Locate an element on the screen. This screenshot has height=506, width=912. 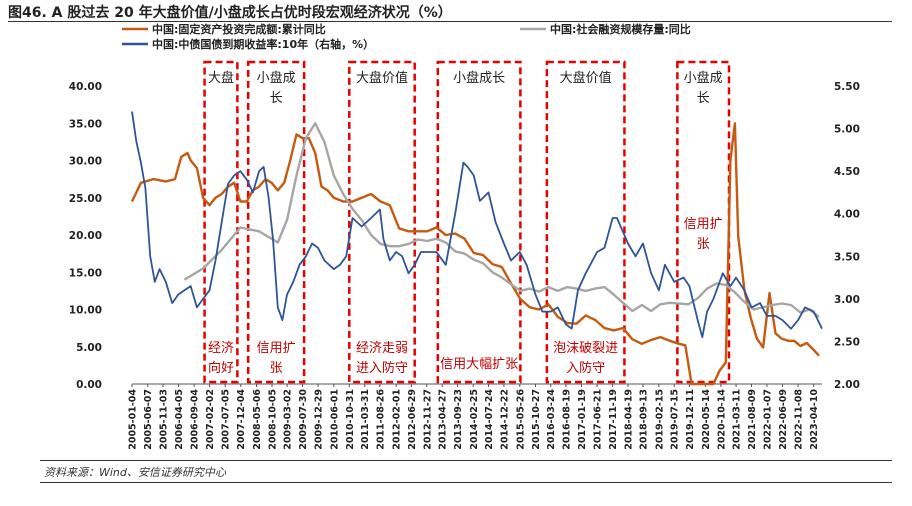
y-left-tick-label: 10.00 is located at coordinates (85, 311).